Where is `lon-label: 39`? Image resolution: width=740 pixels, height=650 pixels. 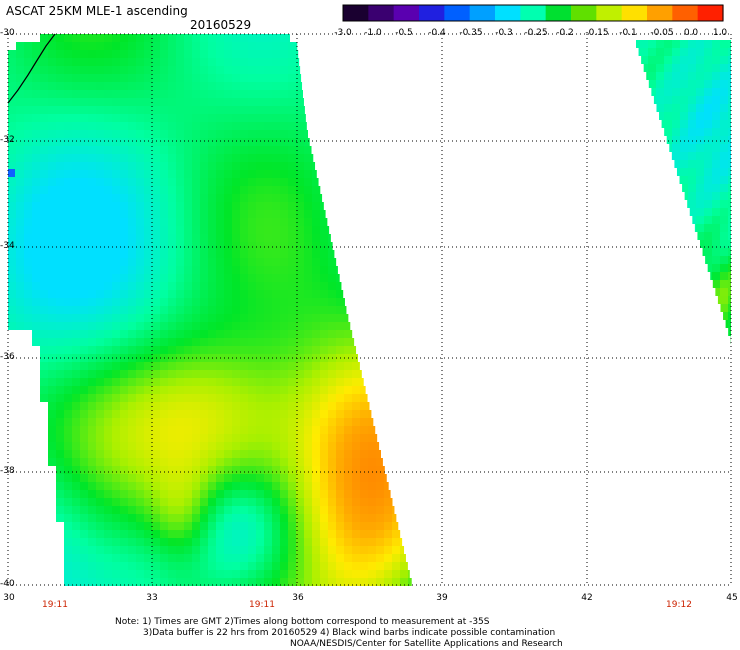 lon-label: 39 is located at coordinates (442, 598).